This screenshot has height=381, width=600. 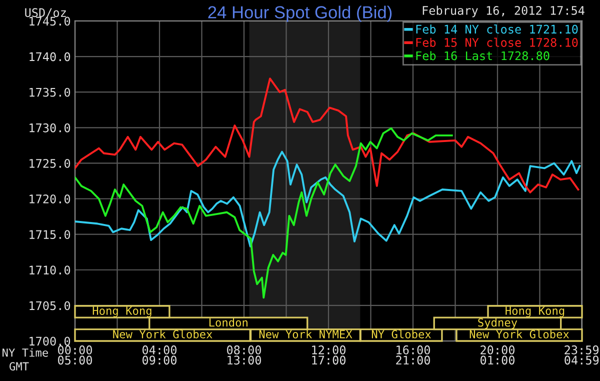 I want to click on x2-tick-label: 05:00, so click(x=75, y=360).